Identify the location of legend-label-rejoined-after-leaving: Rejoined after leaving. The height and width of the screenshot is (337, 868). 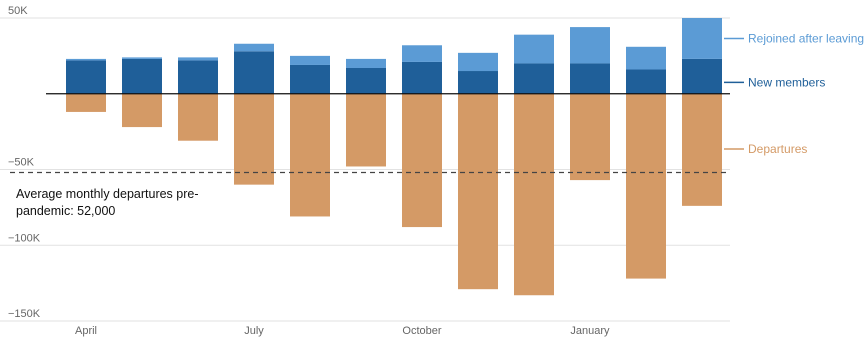
(806, 38).